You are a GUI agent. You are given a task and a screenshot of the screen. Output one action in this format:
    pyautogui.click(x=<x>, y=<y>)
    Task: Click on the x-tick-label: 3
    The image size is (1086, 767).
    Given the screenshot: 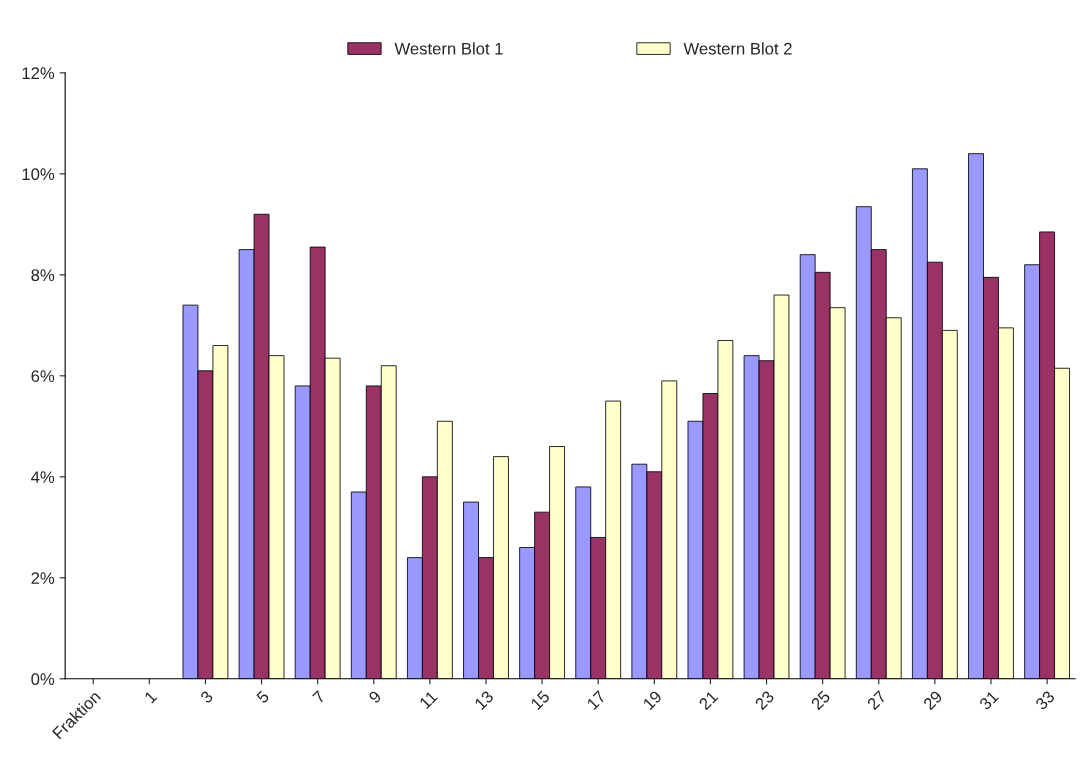 What is the action you would take?
    pyautogui.click(x=206, y=697)
    